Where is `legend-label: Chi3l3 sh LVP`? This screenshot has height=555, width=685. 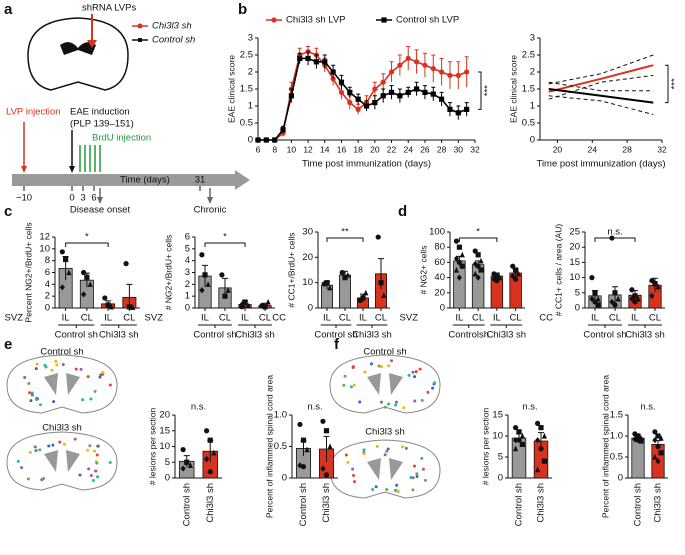
legend-label: Chi3l3 sh LVP is located at coordinates (316, 20).